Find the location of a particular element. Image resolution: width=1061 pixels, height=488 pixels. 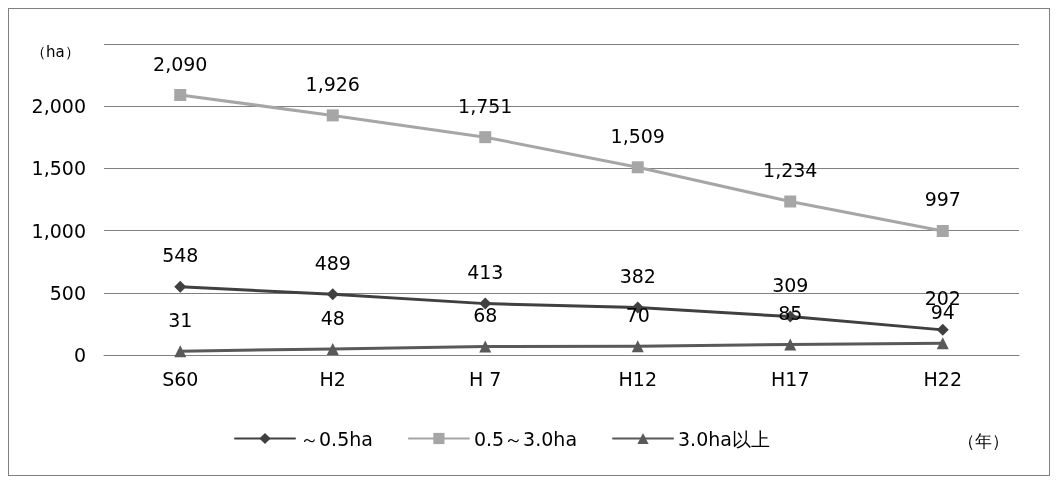

legend-label: 0.5～3.0ha is located at coordinates (525, 438).